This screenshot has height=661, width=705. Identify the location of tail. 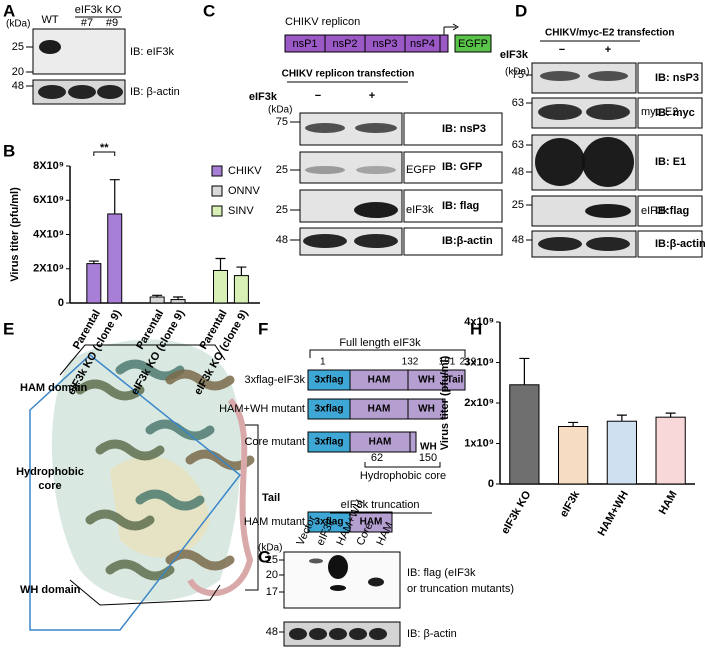
(220, 496).